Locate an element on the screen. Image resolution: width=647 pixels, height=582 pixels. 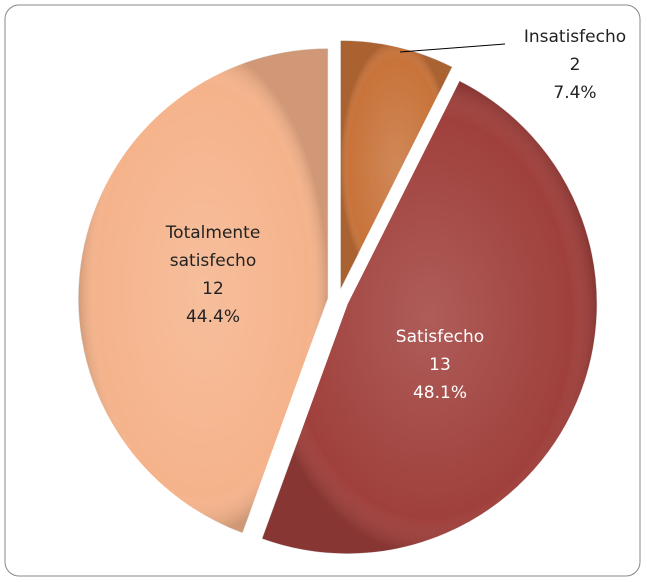
slice-label: Insatisfecho 2 7.4% is located at coordinates (575, 65).